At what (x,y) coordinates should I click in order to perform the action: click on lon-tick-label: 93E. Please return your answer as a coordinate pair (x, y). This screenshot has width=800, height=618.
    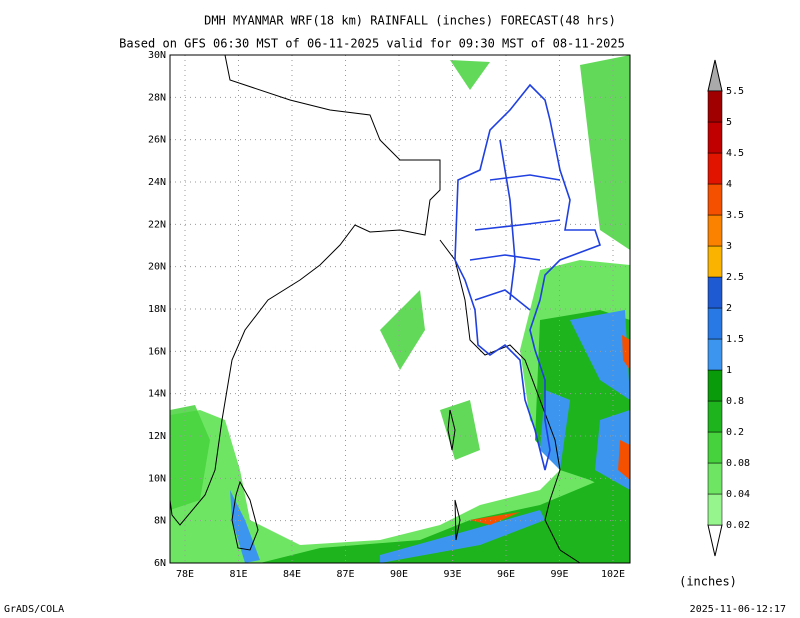
    Looking at the image, I should click on (452, 574).